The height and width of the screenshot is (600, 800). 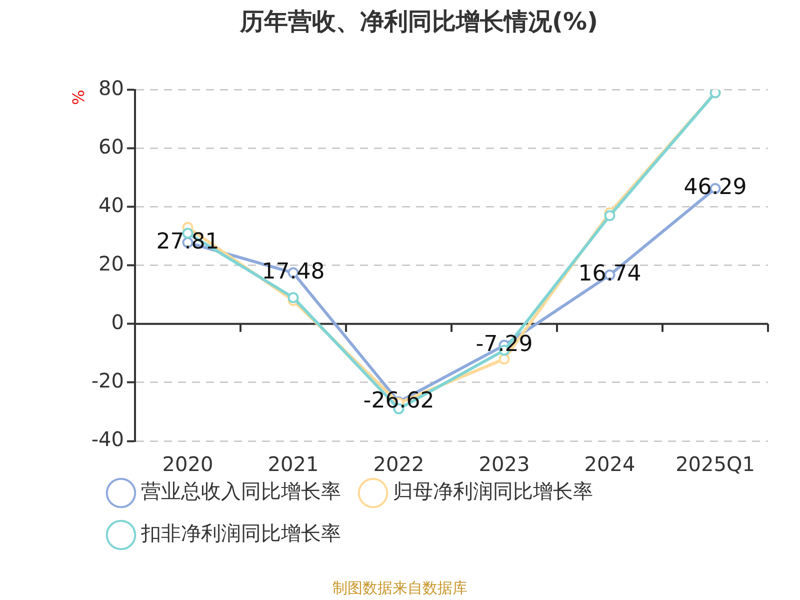 I want to click on text: 制图数据来自数据库, so click(x=400, y=588).